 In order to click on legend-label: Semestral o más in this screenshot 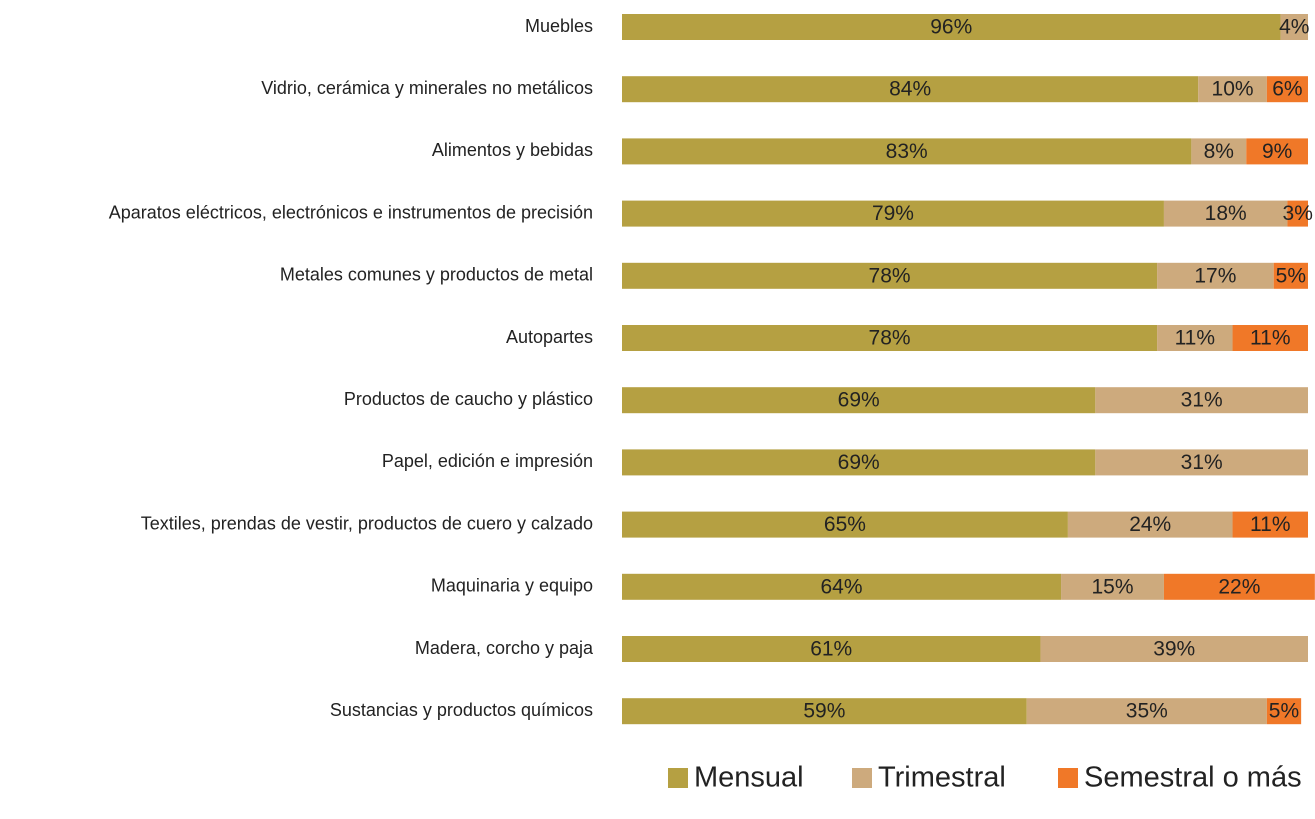, I will do `click(1193, 778)`.